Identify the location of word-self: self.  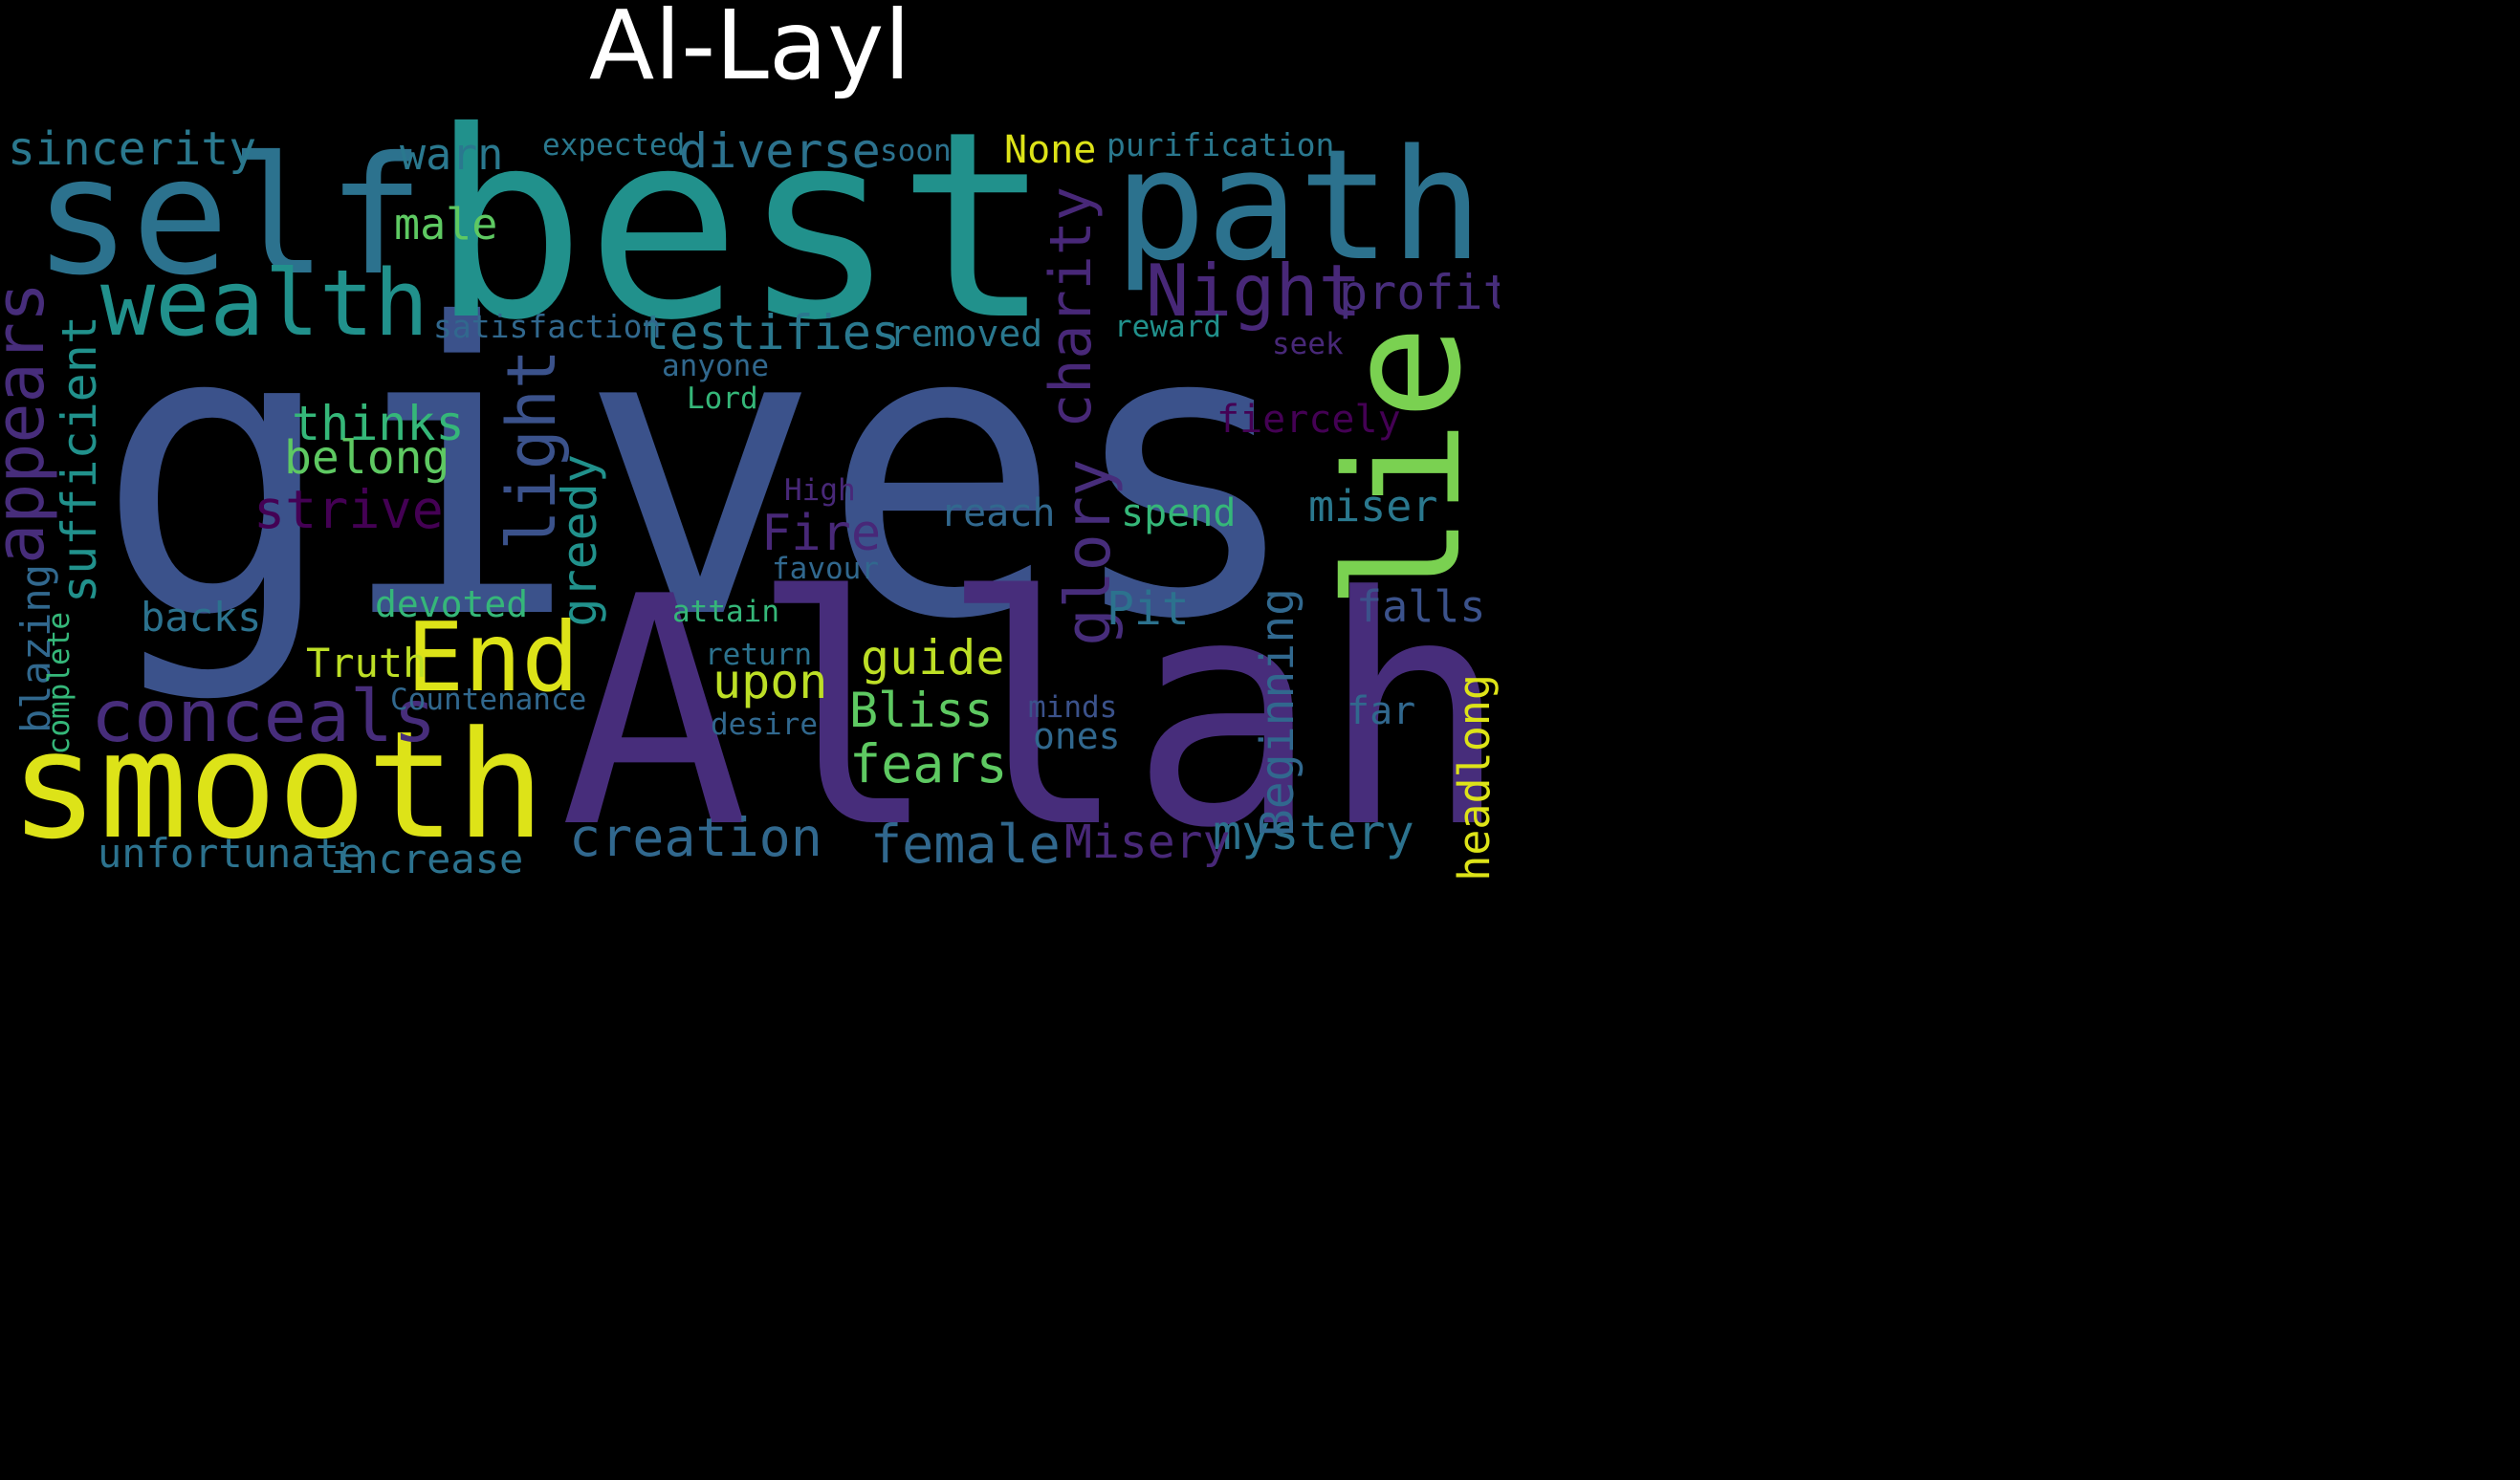
(229, 217).